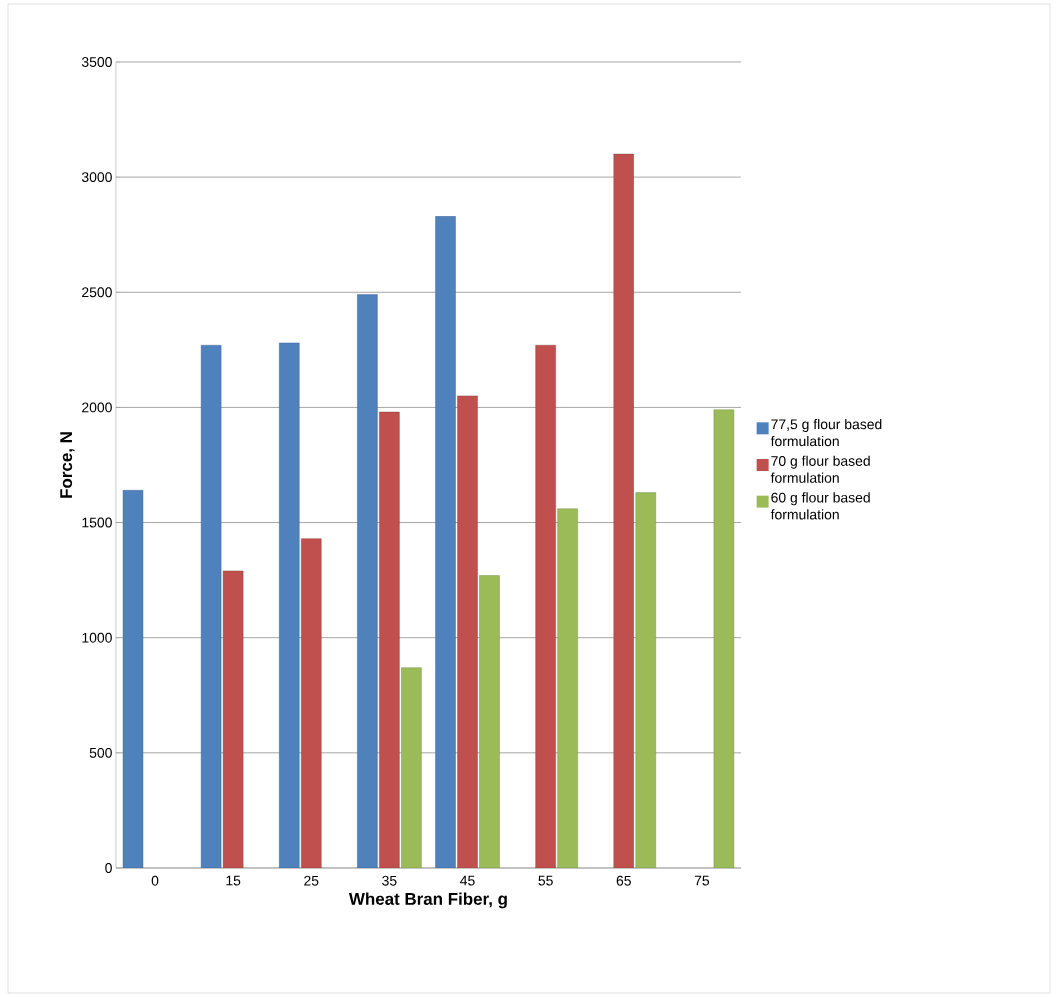 The width and height of the screenshot is (1056, 997). I want to click on y-tick-label: 2500, so click(97, 292).